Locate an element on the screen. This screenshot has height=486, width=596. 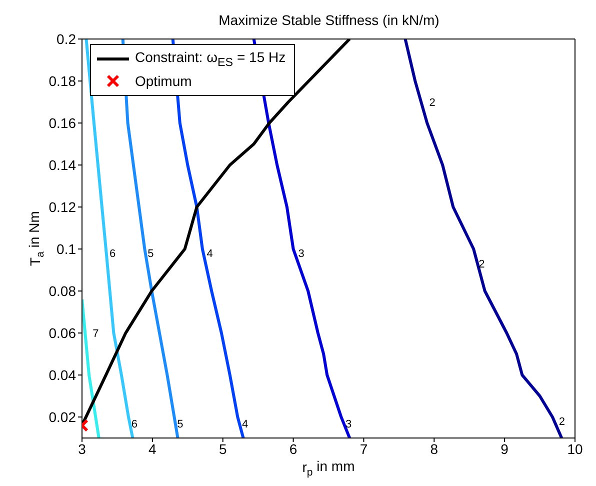
x-tick-label: 3 is located at coordinates (82, 448).